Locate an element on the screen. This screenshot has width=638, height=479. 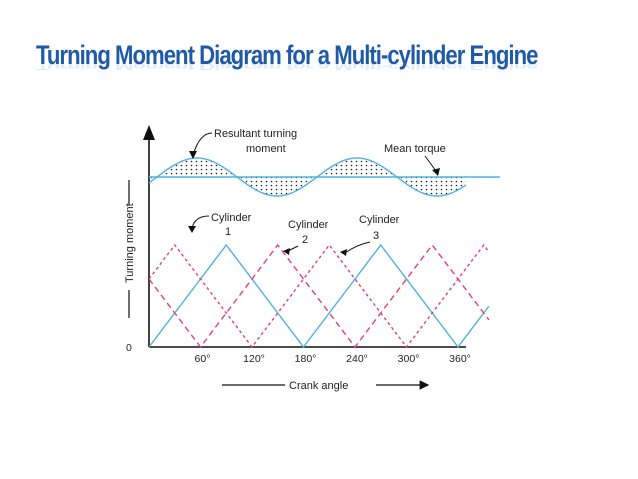
cylinder-1-number: 1 is located at coordinates (228, 232).